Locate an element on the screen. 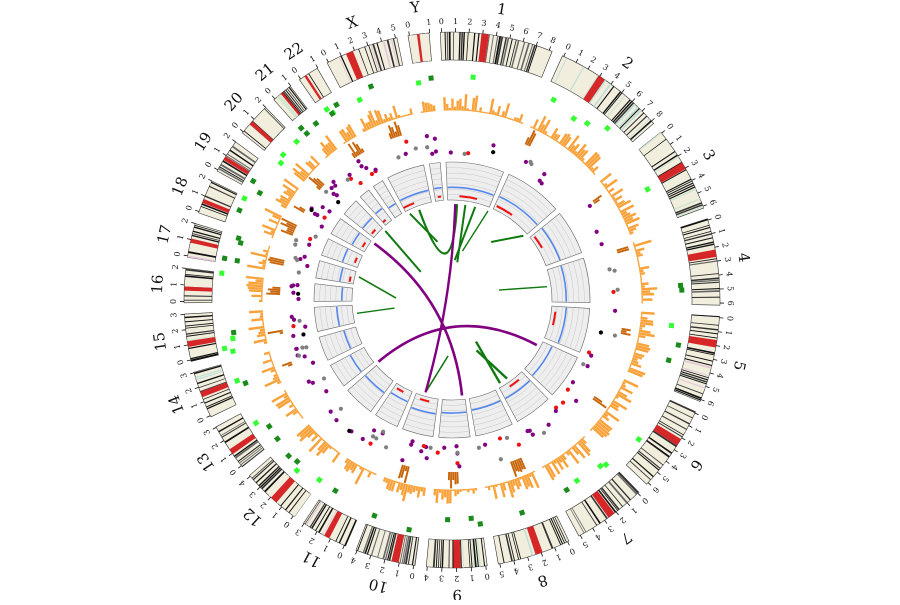 This screenshot has height=605, width=900. tick-label: 5 is located at coordinates (512, 28).